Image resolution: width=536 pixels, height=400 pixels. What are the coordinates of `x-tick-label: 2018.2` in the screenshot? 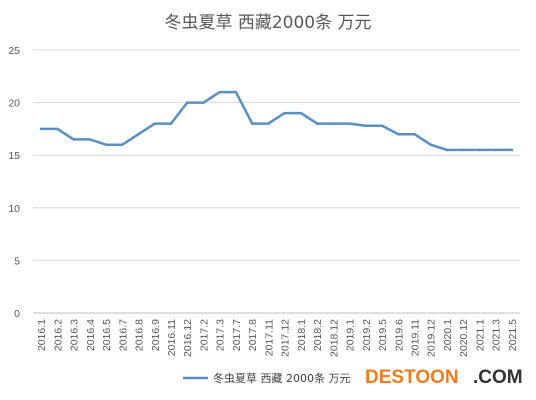 It's located at (318, 335).